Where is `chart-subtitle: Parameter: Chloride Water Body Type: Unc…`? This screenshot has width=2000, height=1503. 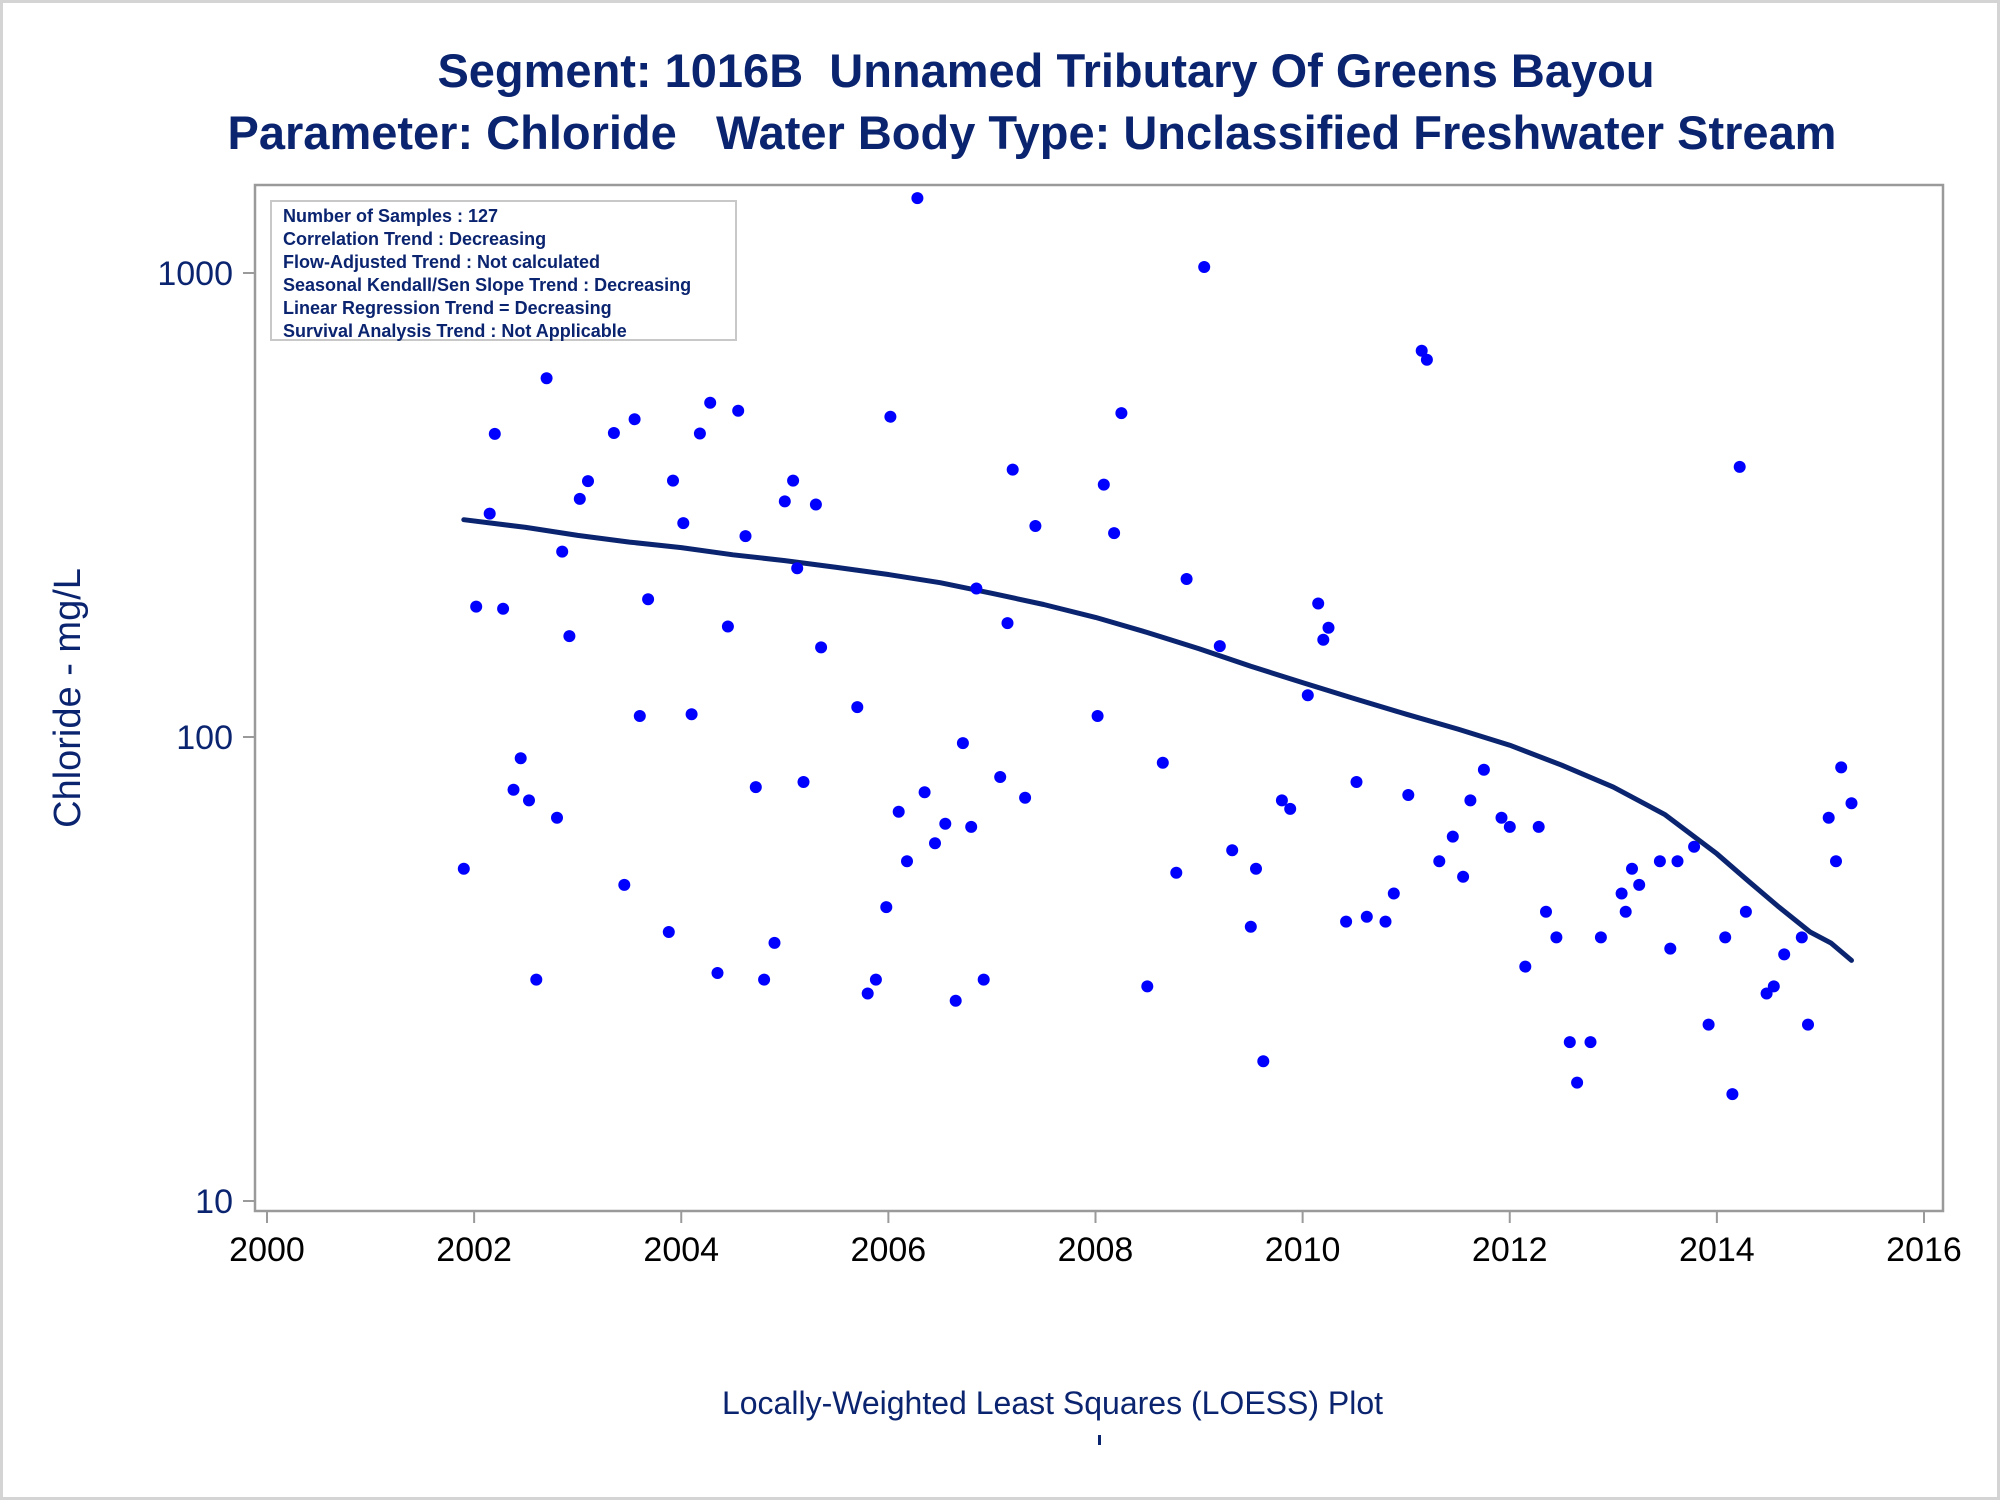
chart-subtitle: Parameter: Chloride Water Body Type: Unc… is located at coordinates (1032, 132).